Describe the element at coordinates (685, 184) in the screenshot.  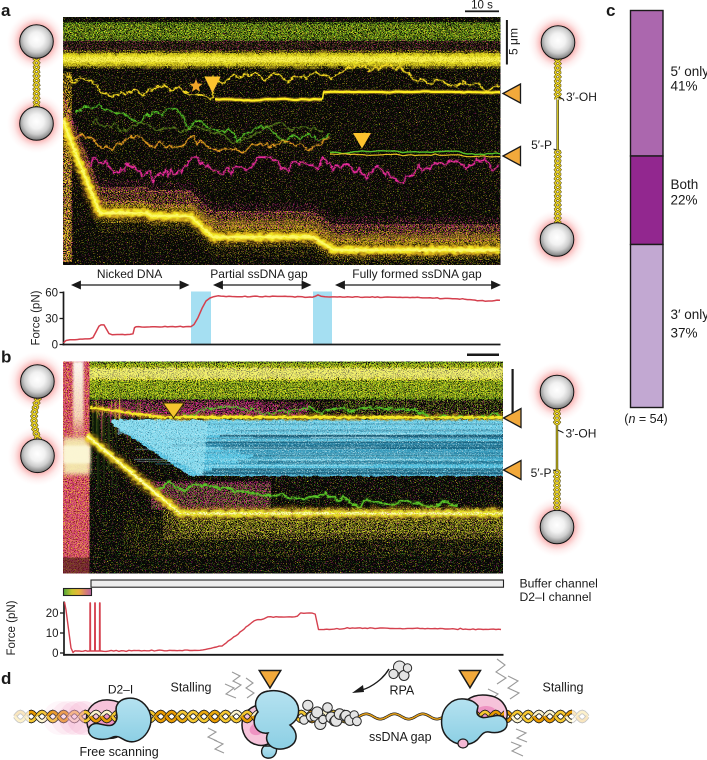
I see `svg-text: Both` at that location.